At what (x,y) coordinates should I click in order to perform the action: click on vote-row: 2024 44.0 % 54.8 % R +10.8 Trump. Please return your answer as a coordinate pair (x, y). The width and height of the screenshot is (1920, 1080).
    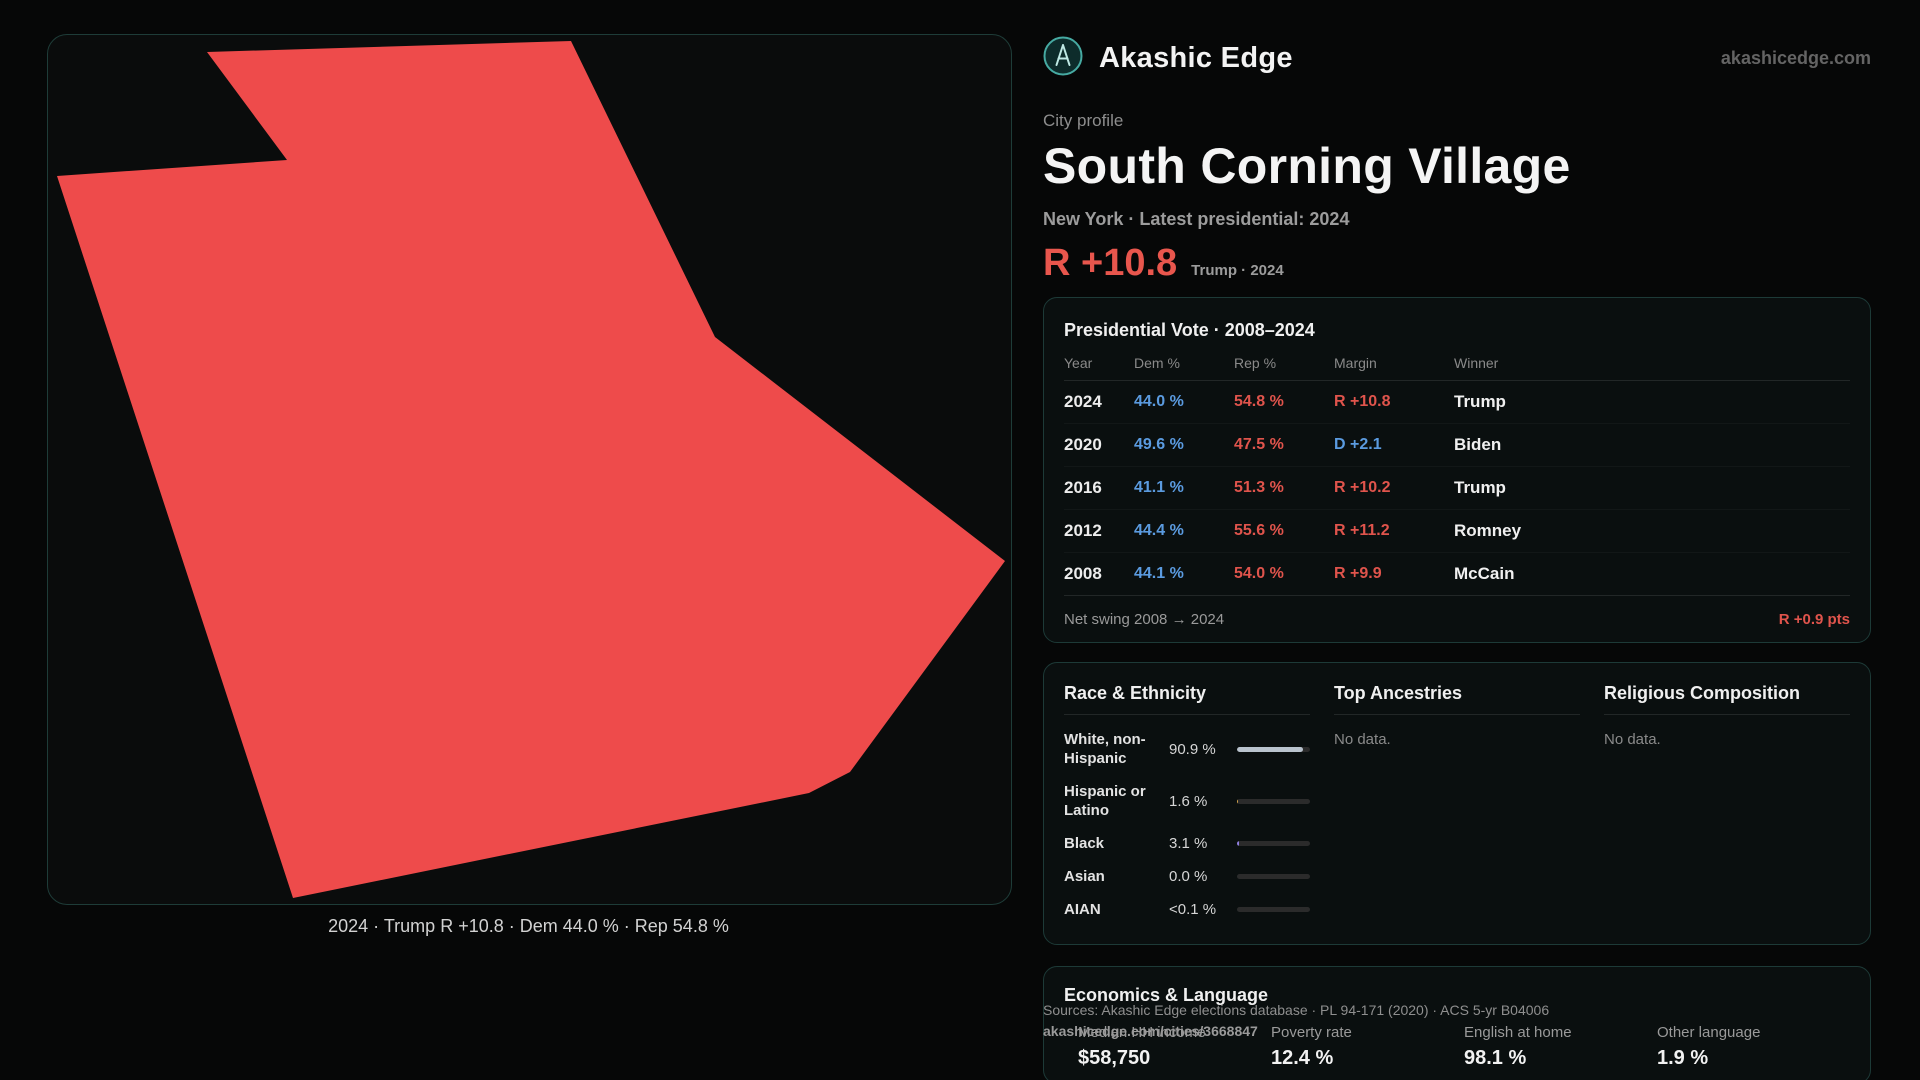
    Looking at the image, I should click on (1457, 402).